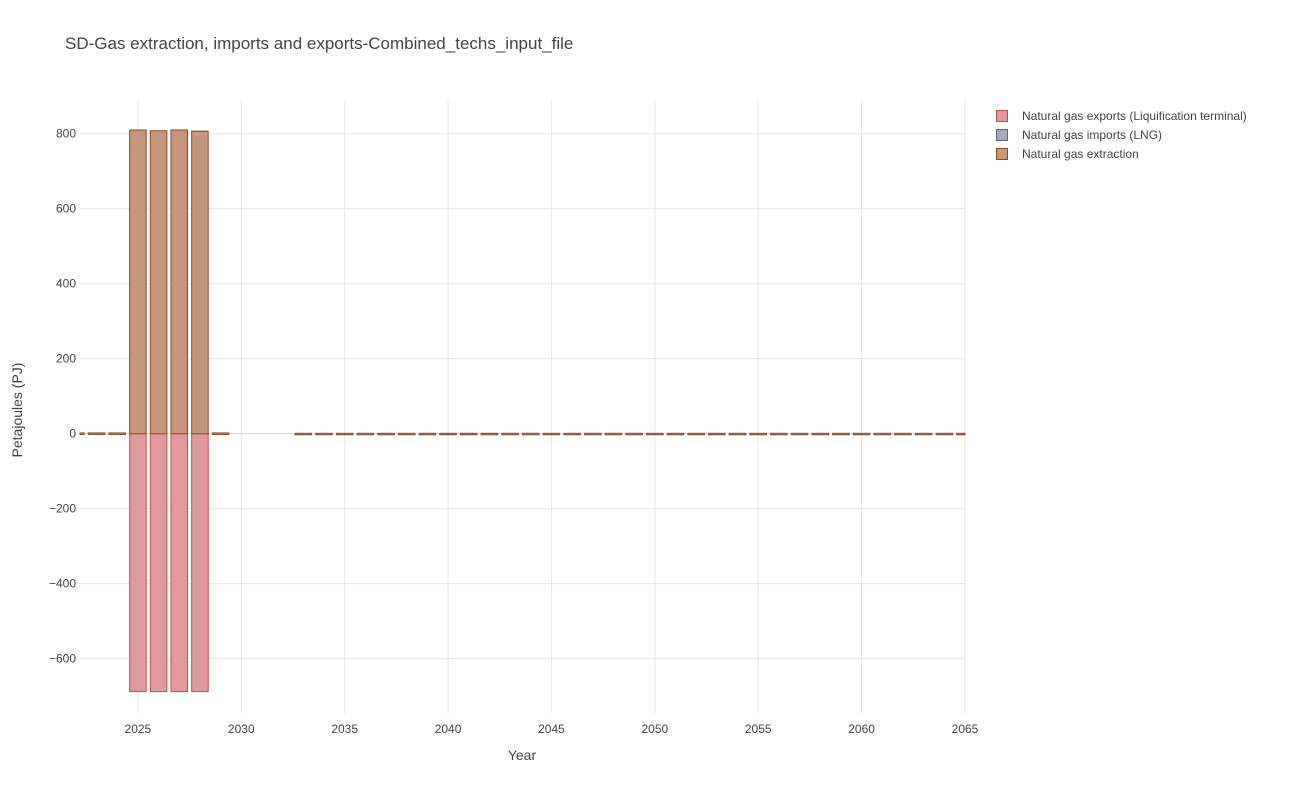 The image size is (1300, 800). I want to click on x-tick-label: 2055, so click(758, 729).